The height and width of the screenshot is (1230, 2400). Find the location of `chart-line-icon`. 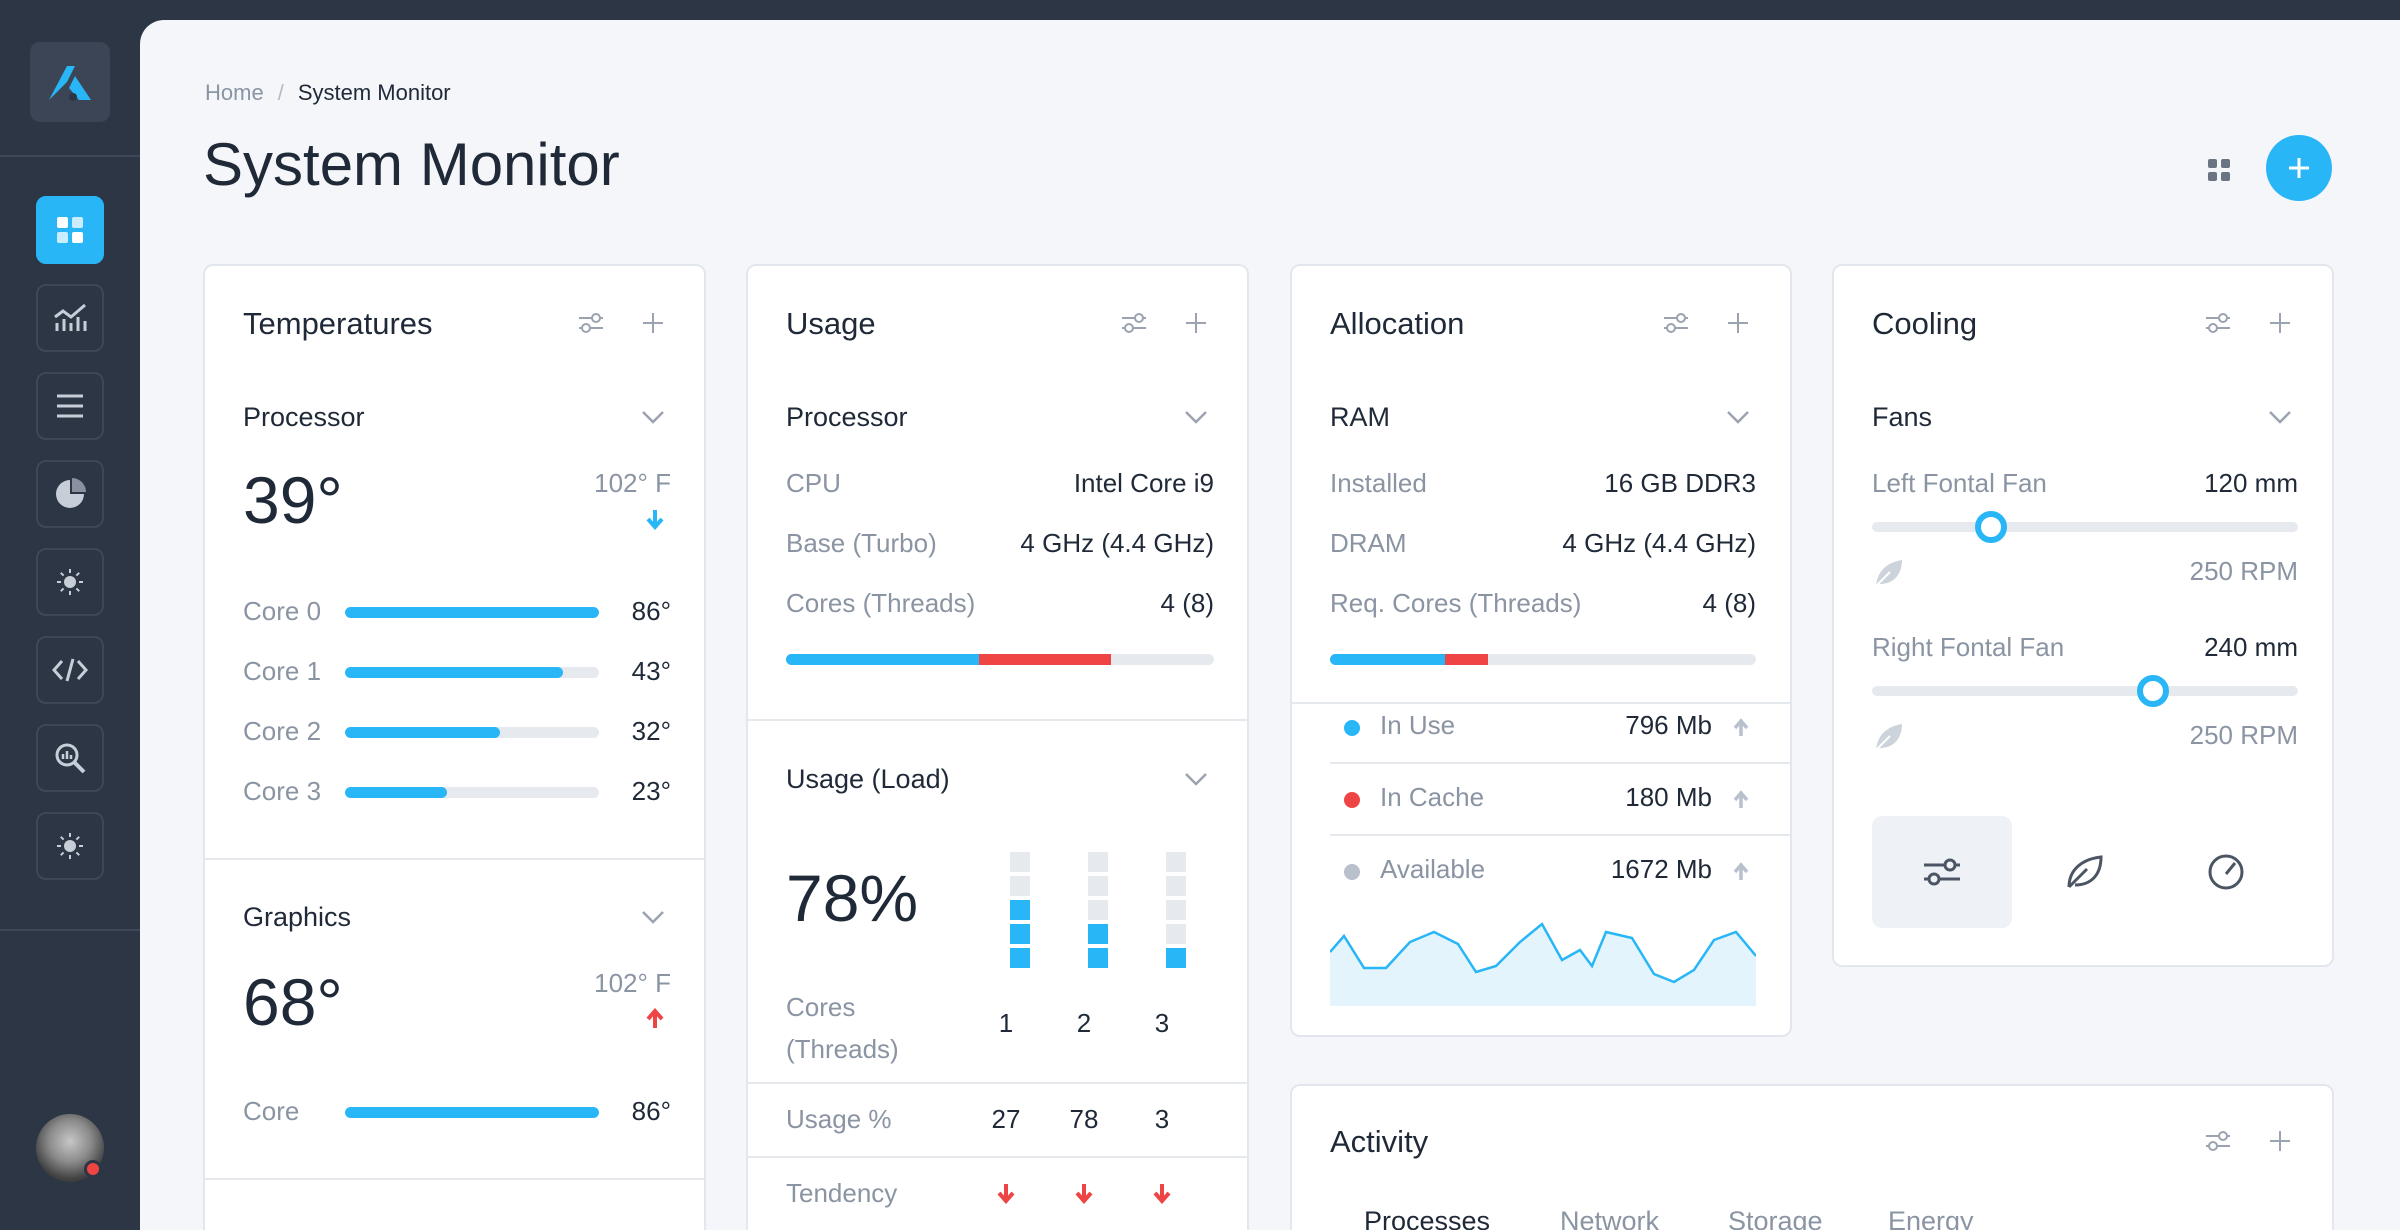

chart-line-icon is located at coordinates (70, 317).